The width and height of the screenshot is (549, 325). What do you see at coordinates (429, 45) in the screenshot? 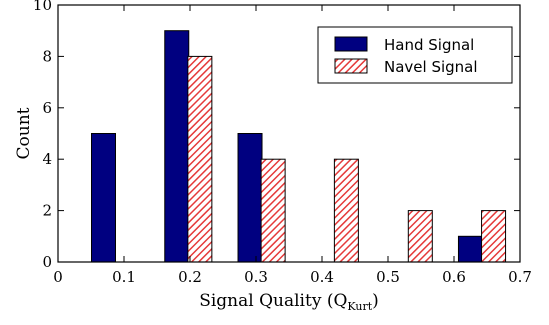
I see `legend-label-hand-signal: Hand Signal` at bounding box center [429, 45].